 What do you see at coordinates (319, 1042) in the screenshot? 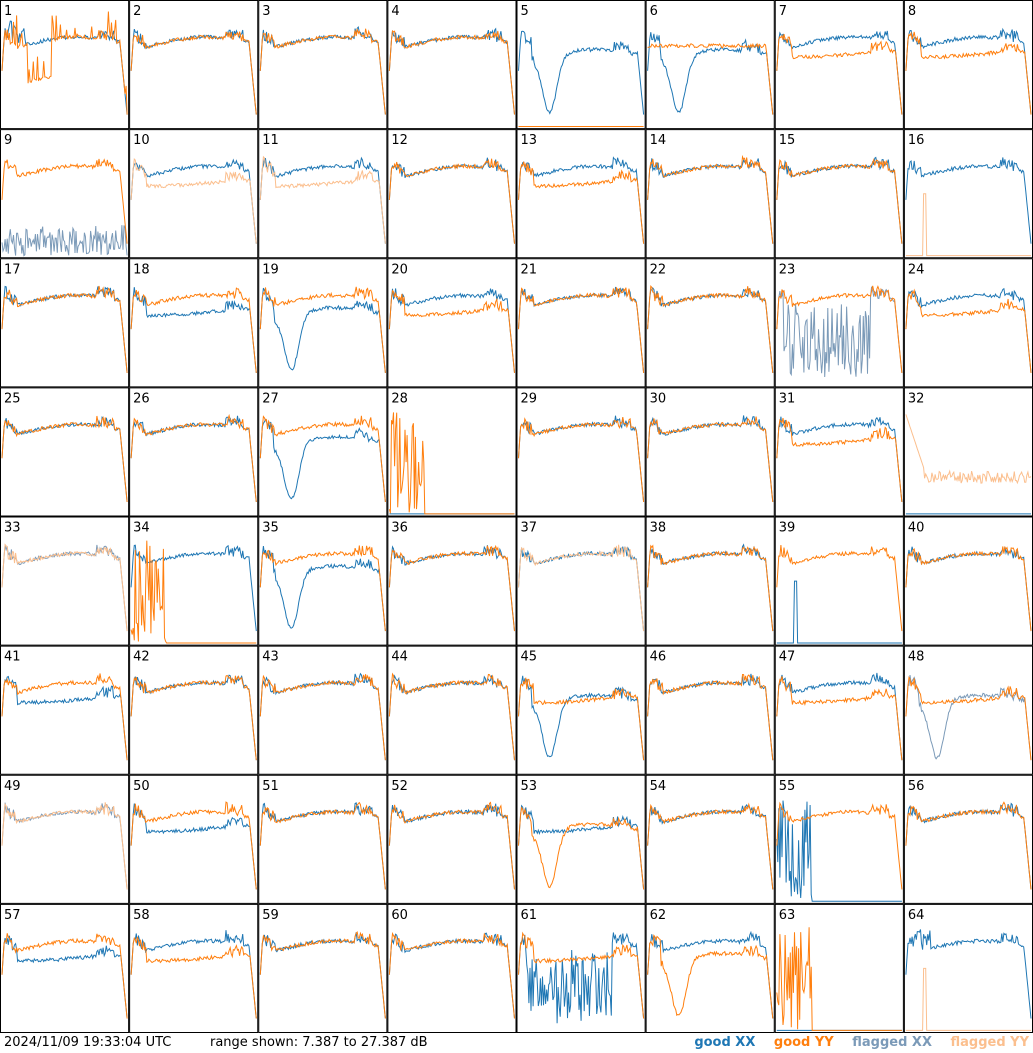
I see `range-text: range shown: 7.387 to 27.387 dB` at bounding box center [319, 1042].